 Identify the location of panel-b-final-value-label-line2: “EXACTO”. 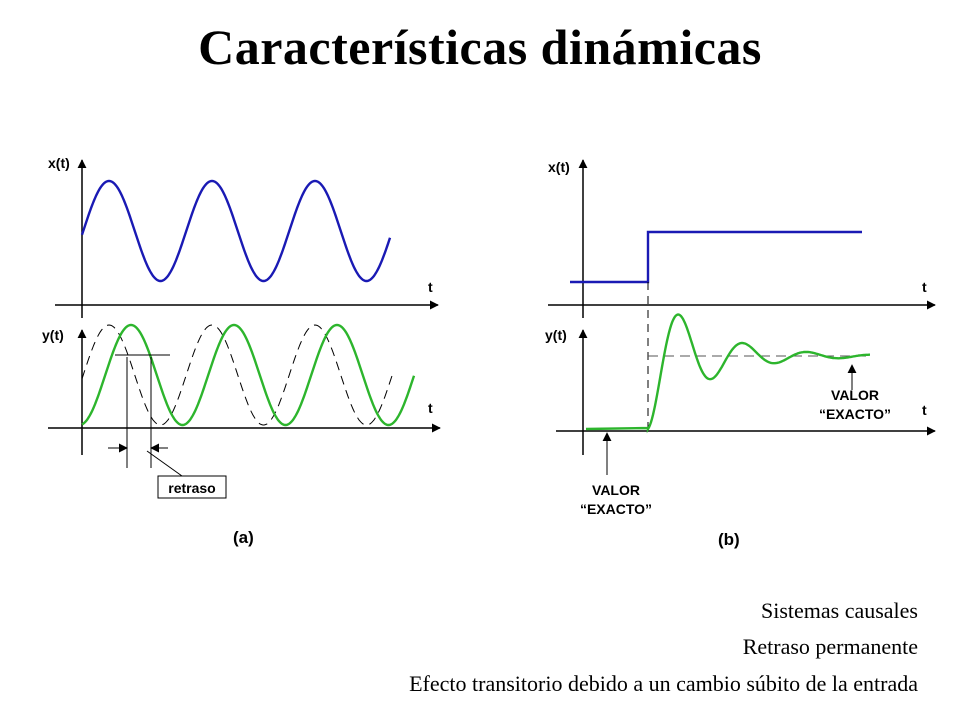
(855, 414).